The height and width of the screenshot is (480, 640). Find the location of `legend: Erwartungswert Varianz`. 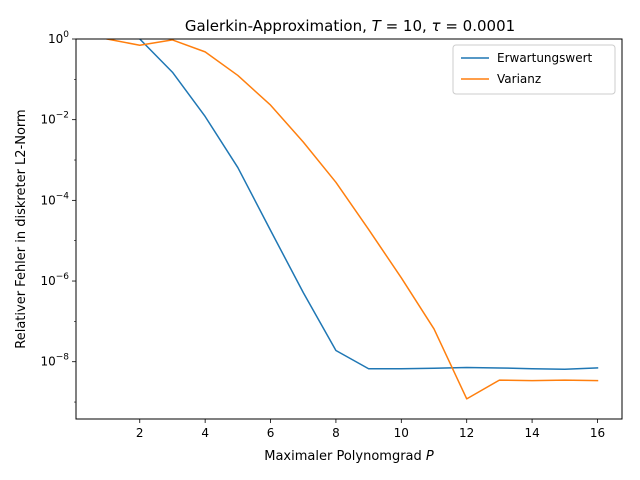

legend: Erwartungswert Varianz is located at coordinates (534, 69).